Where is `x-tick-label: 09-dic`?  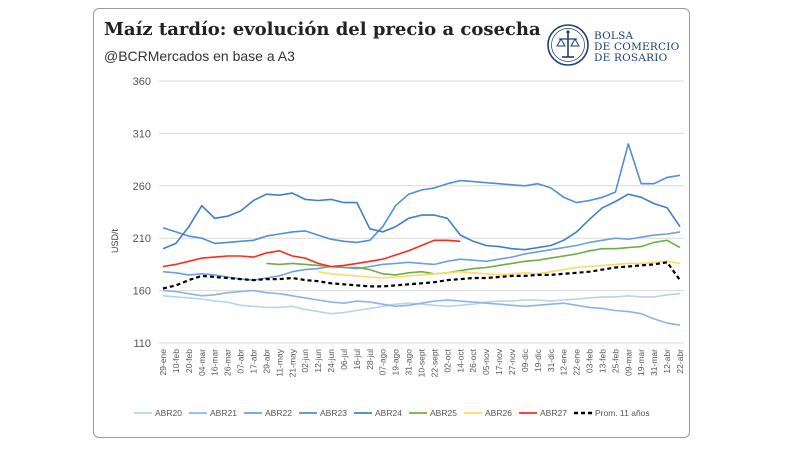 x-tick-label: 09-dic is located at coordinates (525, 360).